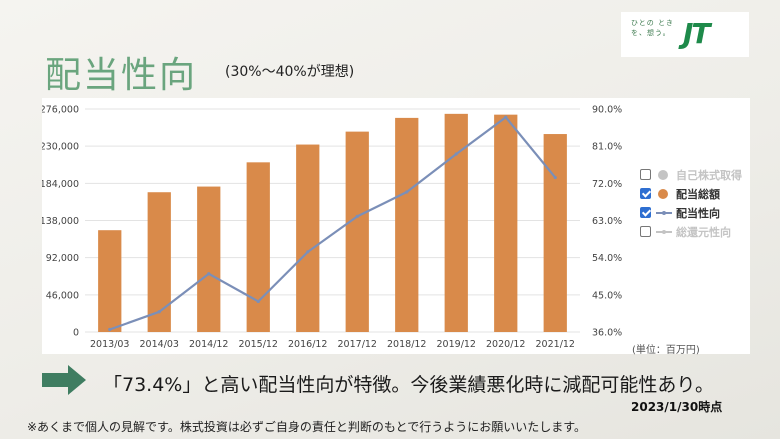 The width and height of the screenshot is (780, 439). Describe the element at coordinates (290, 72) in the screenshot. I see `page-subtitle: (30%〜40%が理想)` at that location.